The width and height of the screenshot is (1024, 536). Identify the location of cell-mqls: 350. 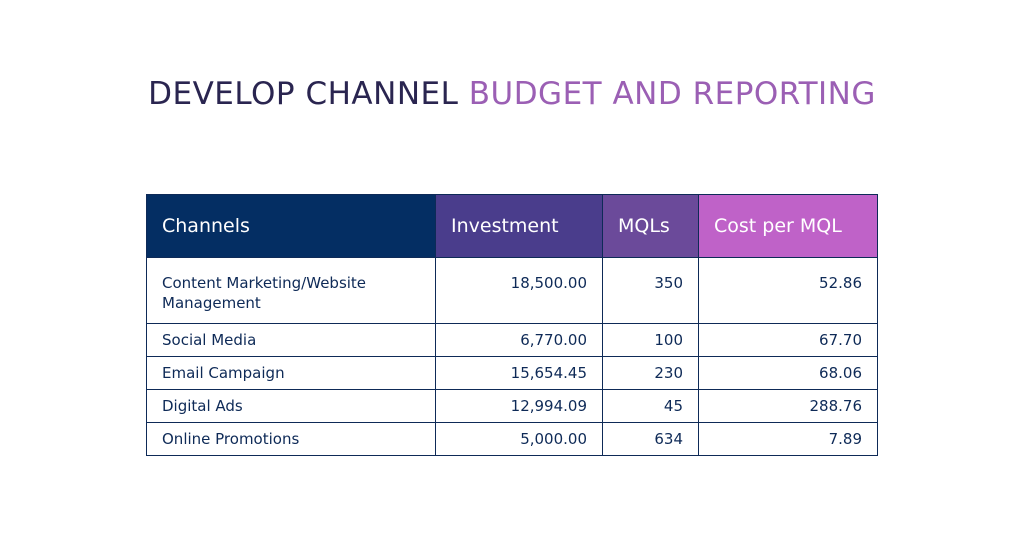
(650, 290).